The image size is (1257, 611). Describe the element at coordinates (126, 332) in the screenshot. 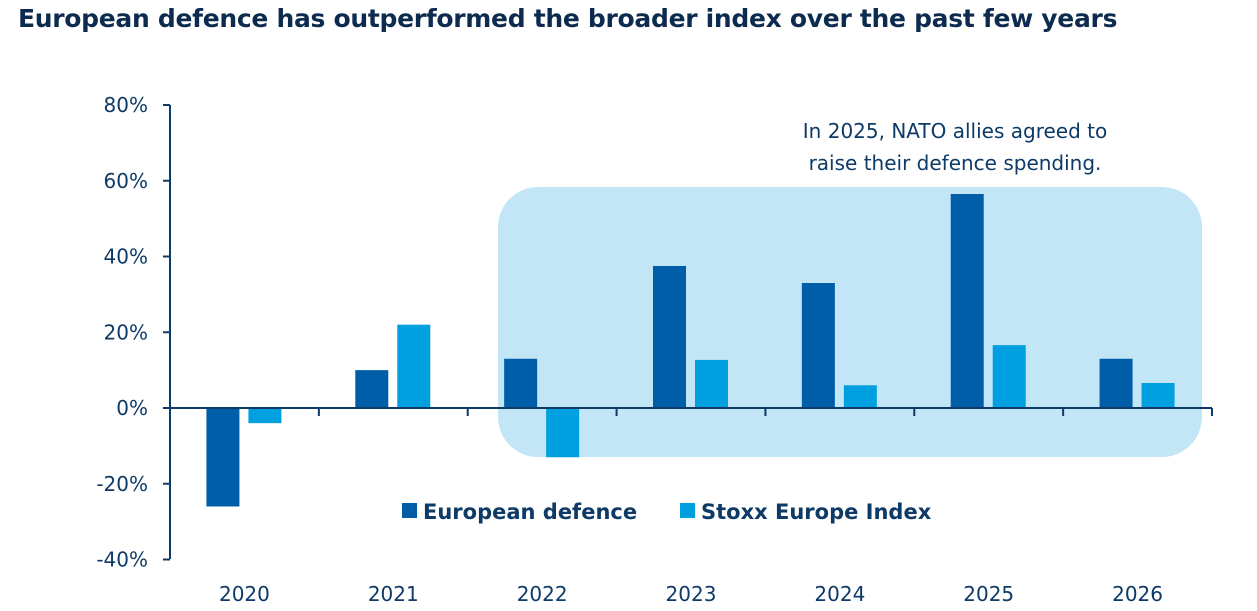

I see `y-tick-label: 20%` at that location.